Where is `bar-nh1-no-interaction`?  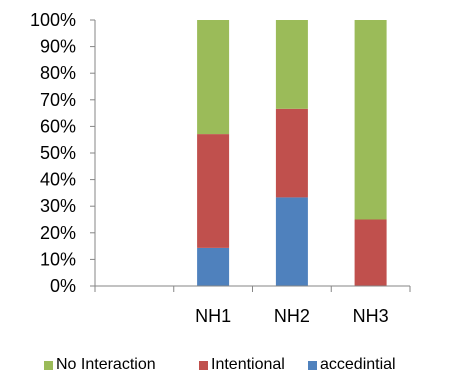
bar-nh1-no-interaction is located at coordinates (213, 77).